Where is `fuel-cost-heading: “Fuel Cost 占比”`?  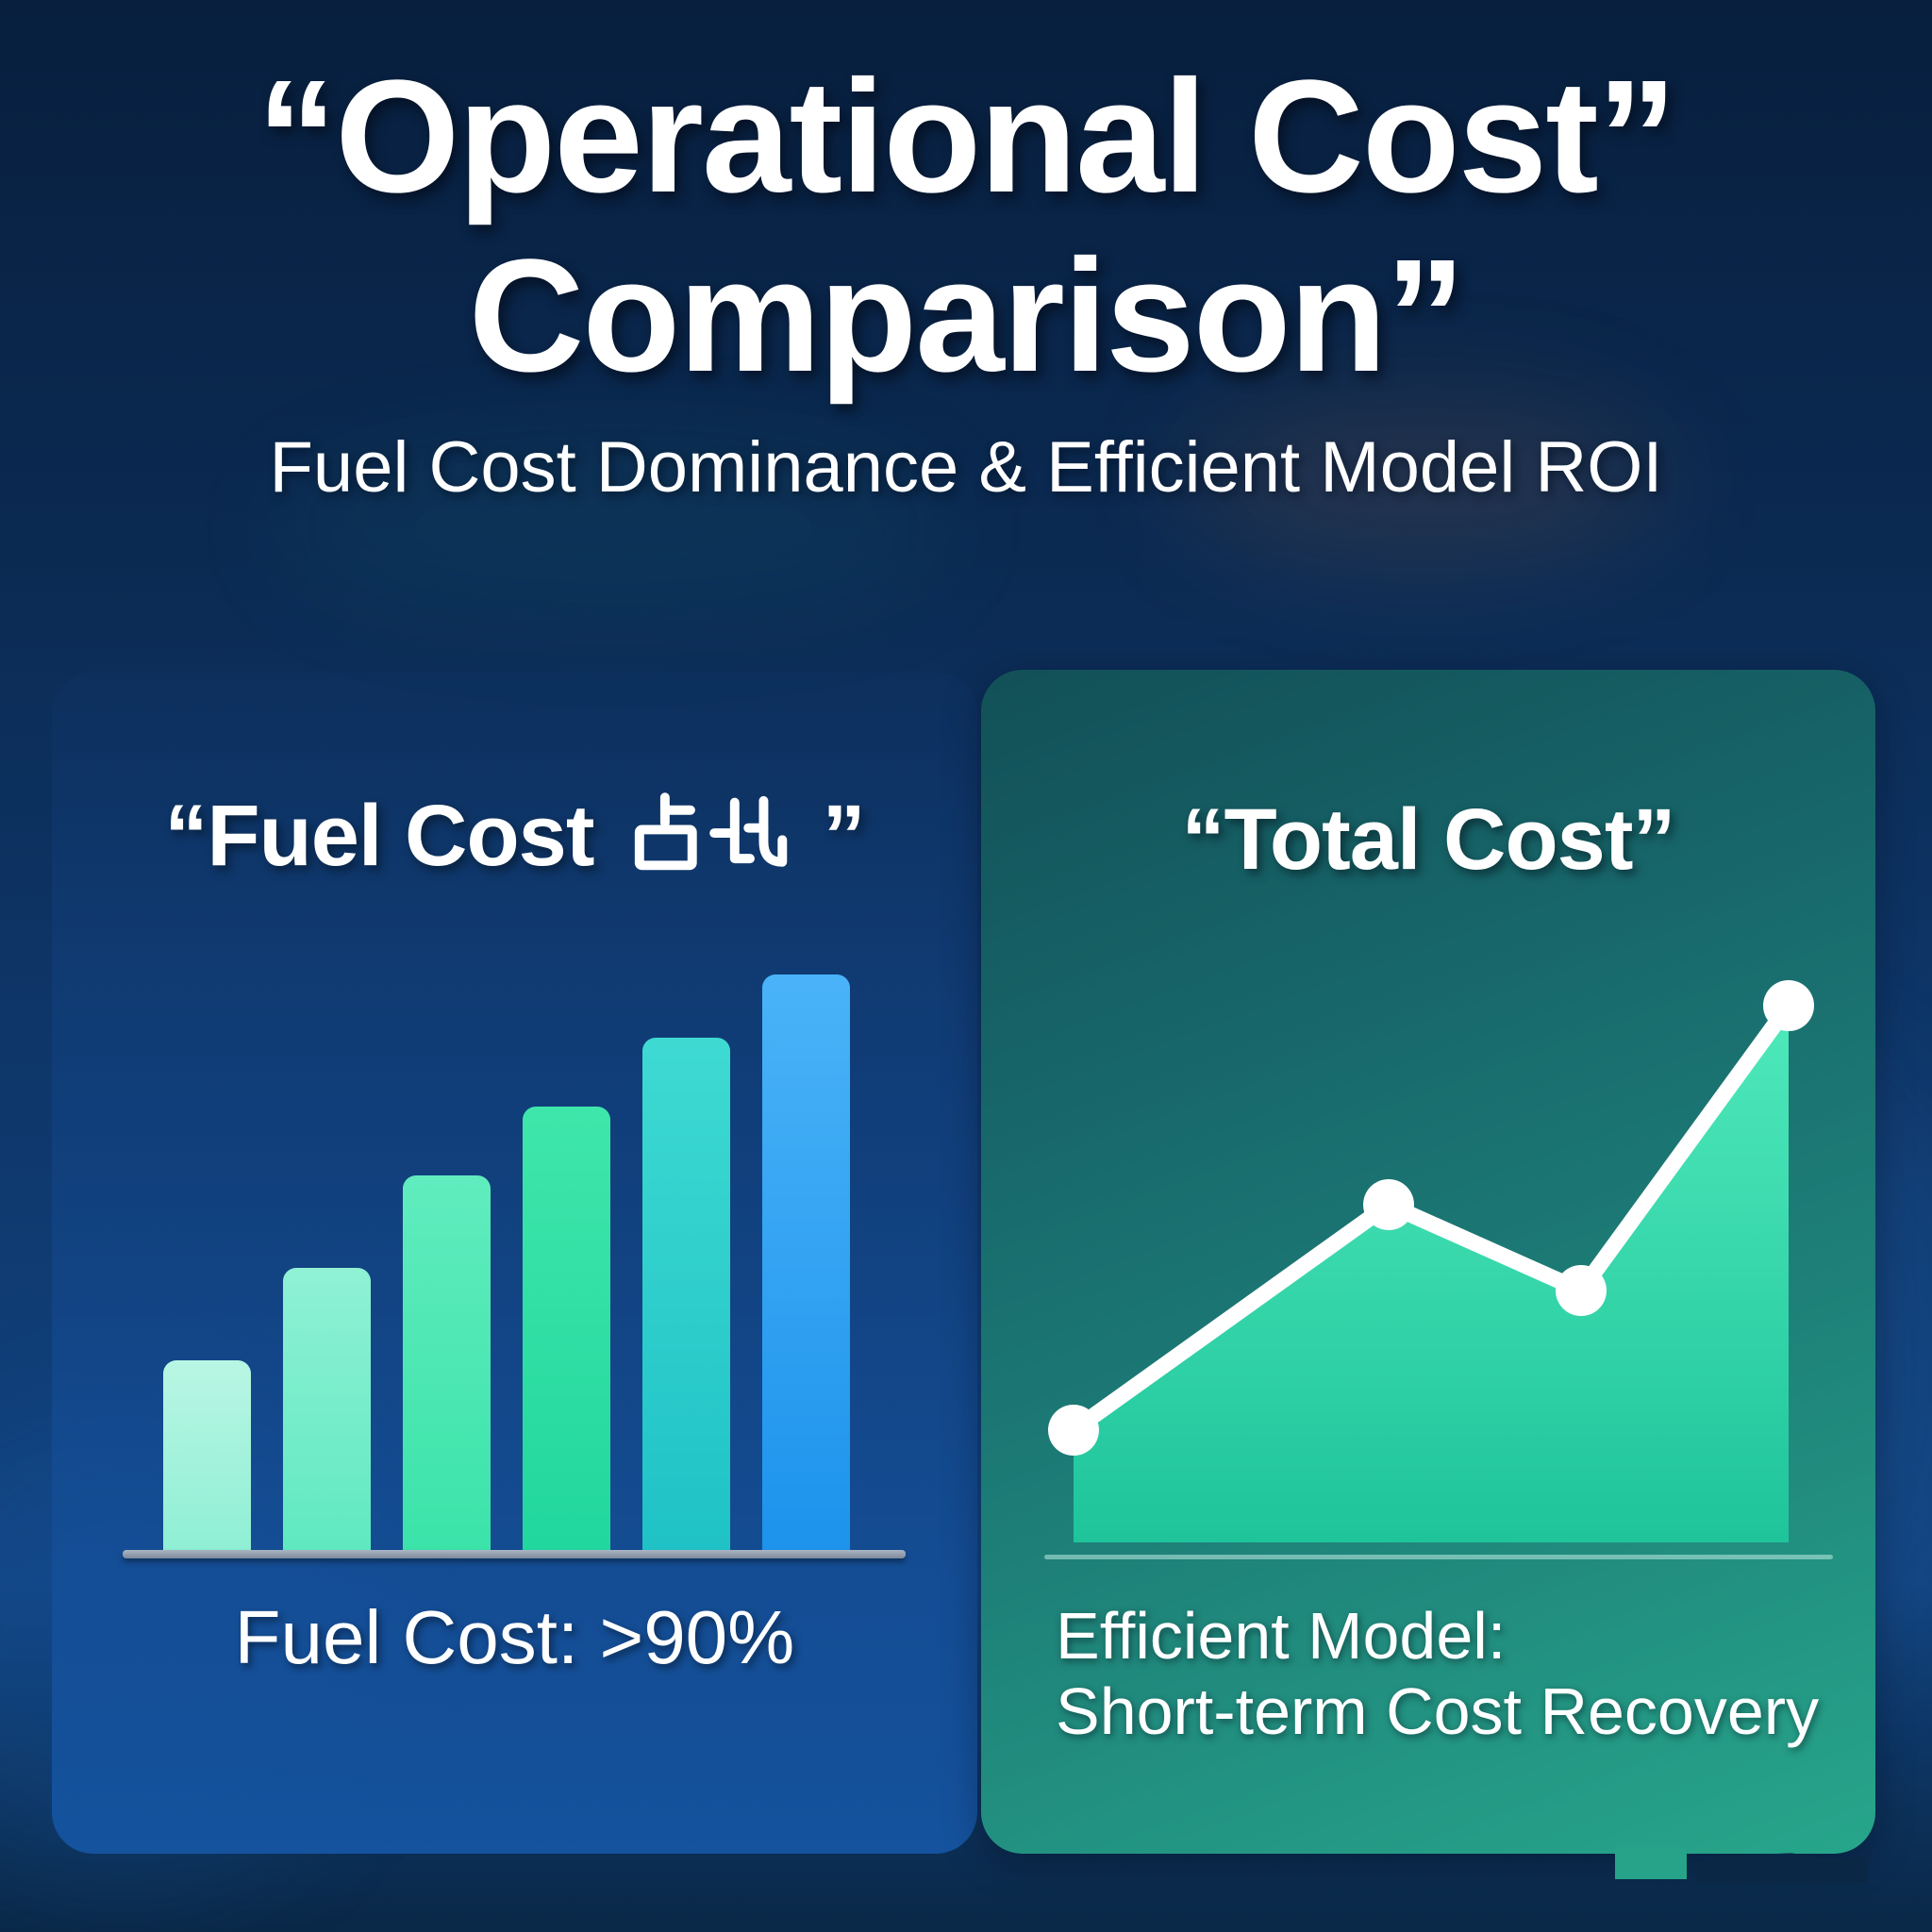
fuel-cost-heading: “Fuel Cost 占比” is located at coordinates (514, 837).